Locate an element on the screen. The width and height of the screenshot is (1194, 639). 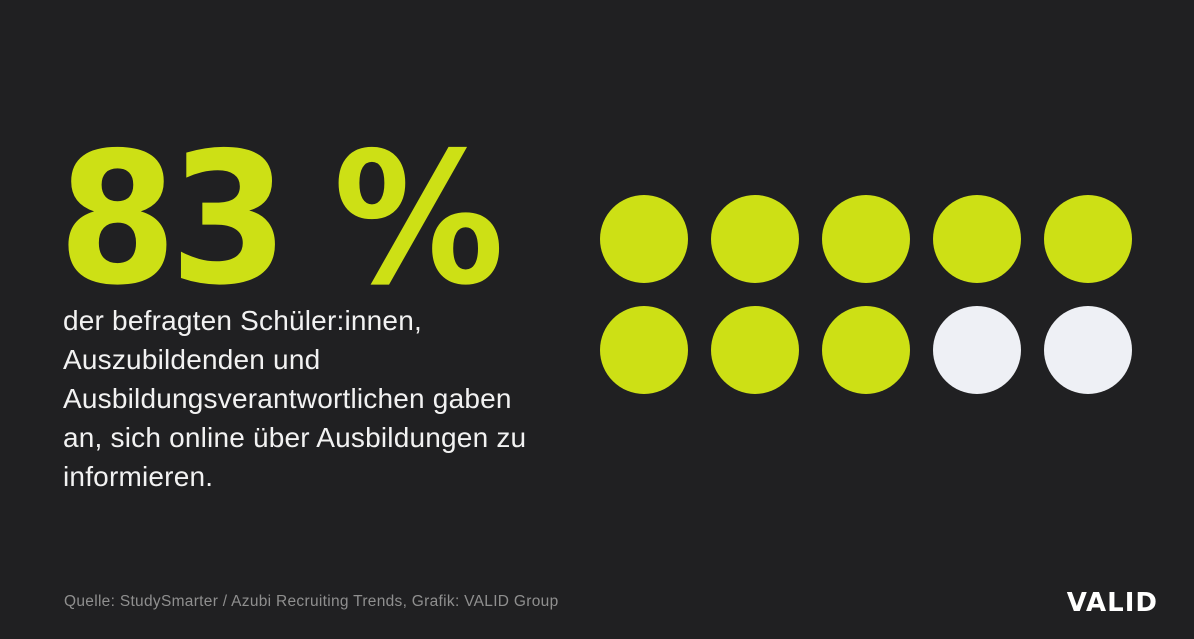
valid-brand-logo: VALID is located at coordinates (1112, 603).